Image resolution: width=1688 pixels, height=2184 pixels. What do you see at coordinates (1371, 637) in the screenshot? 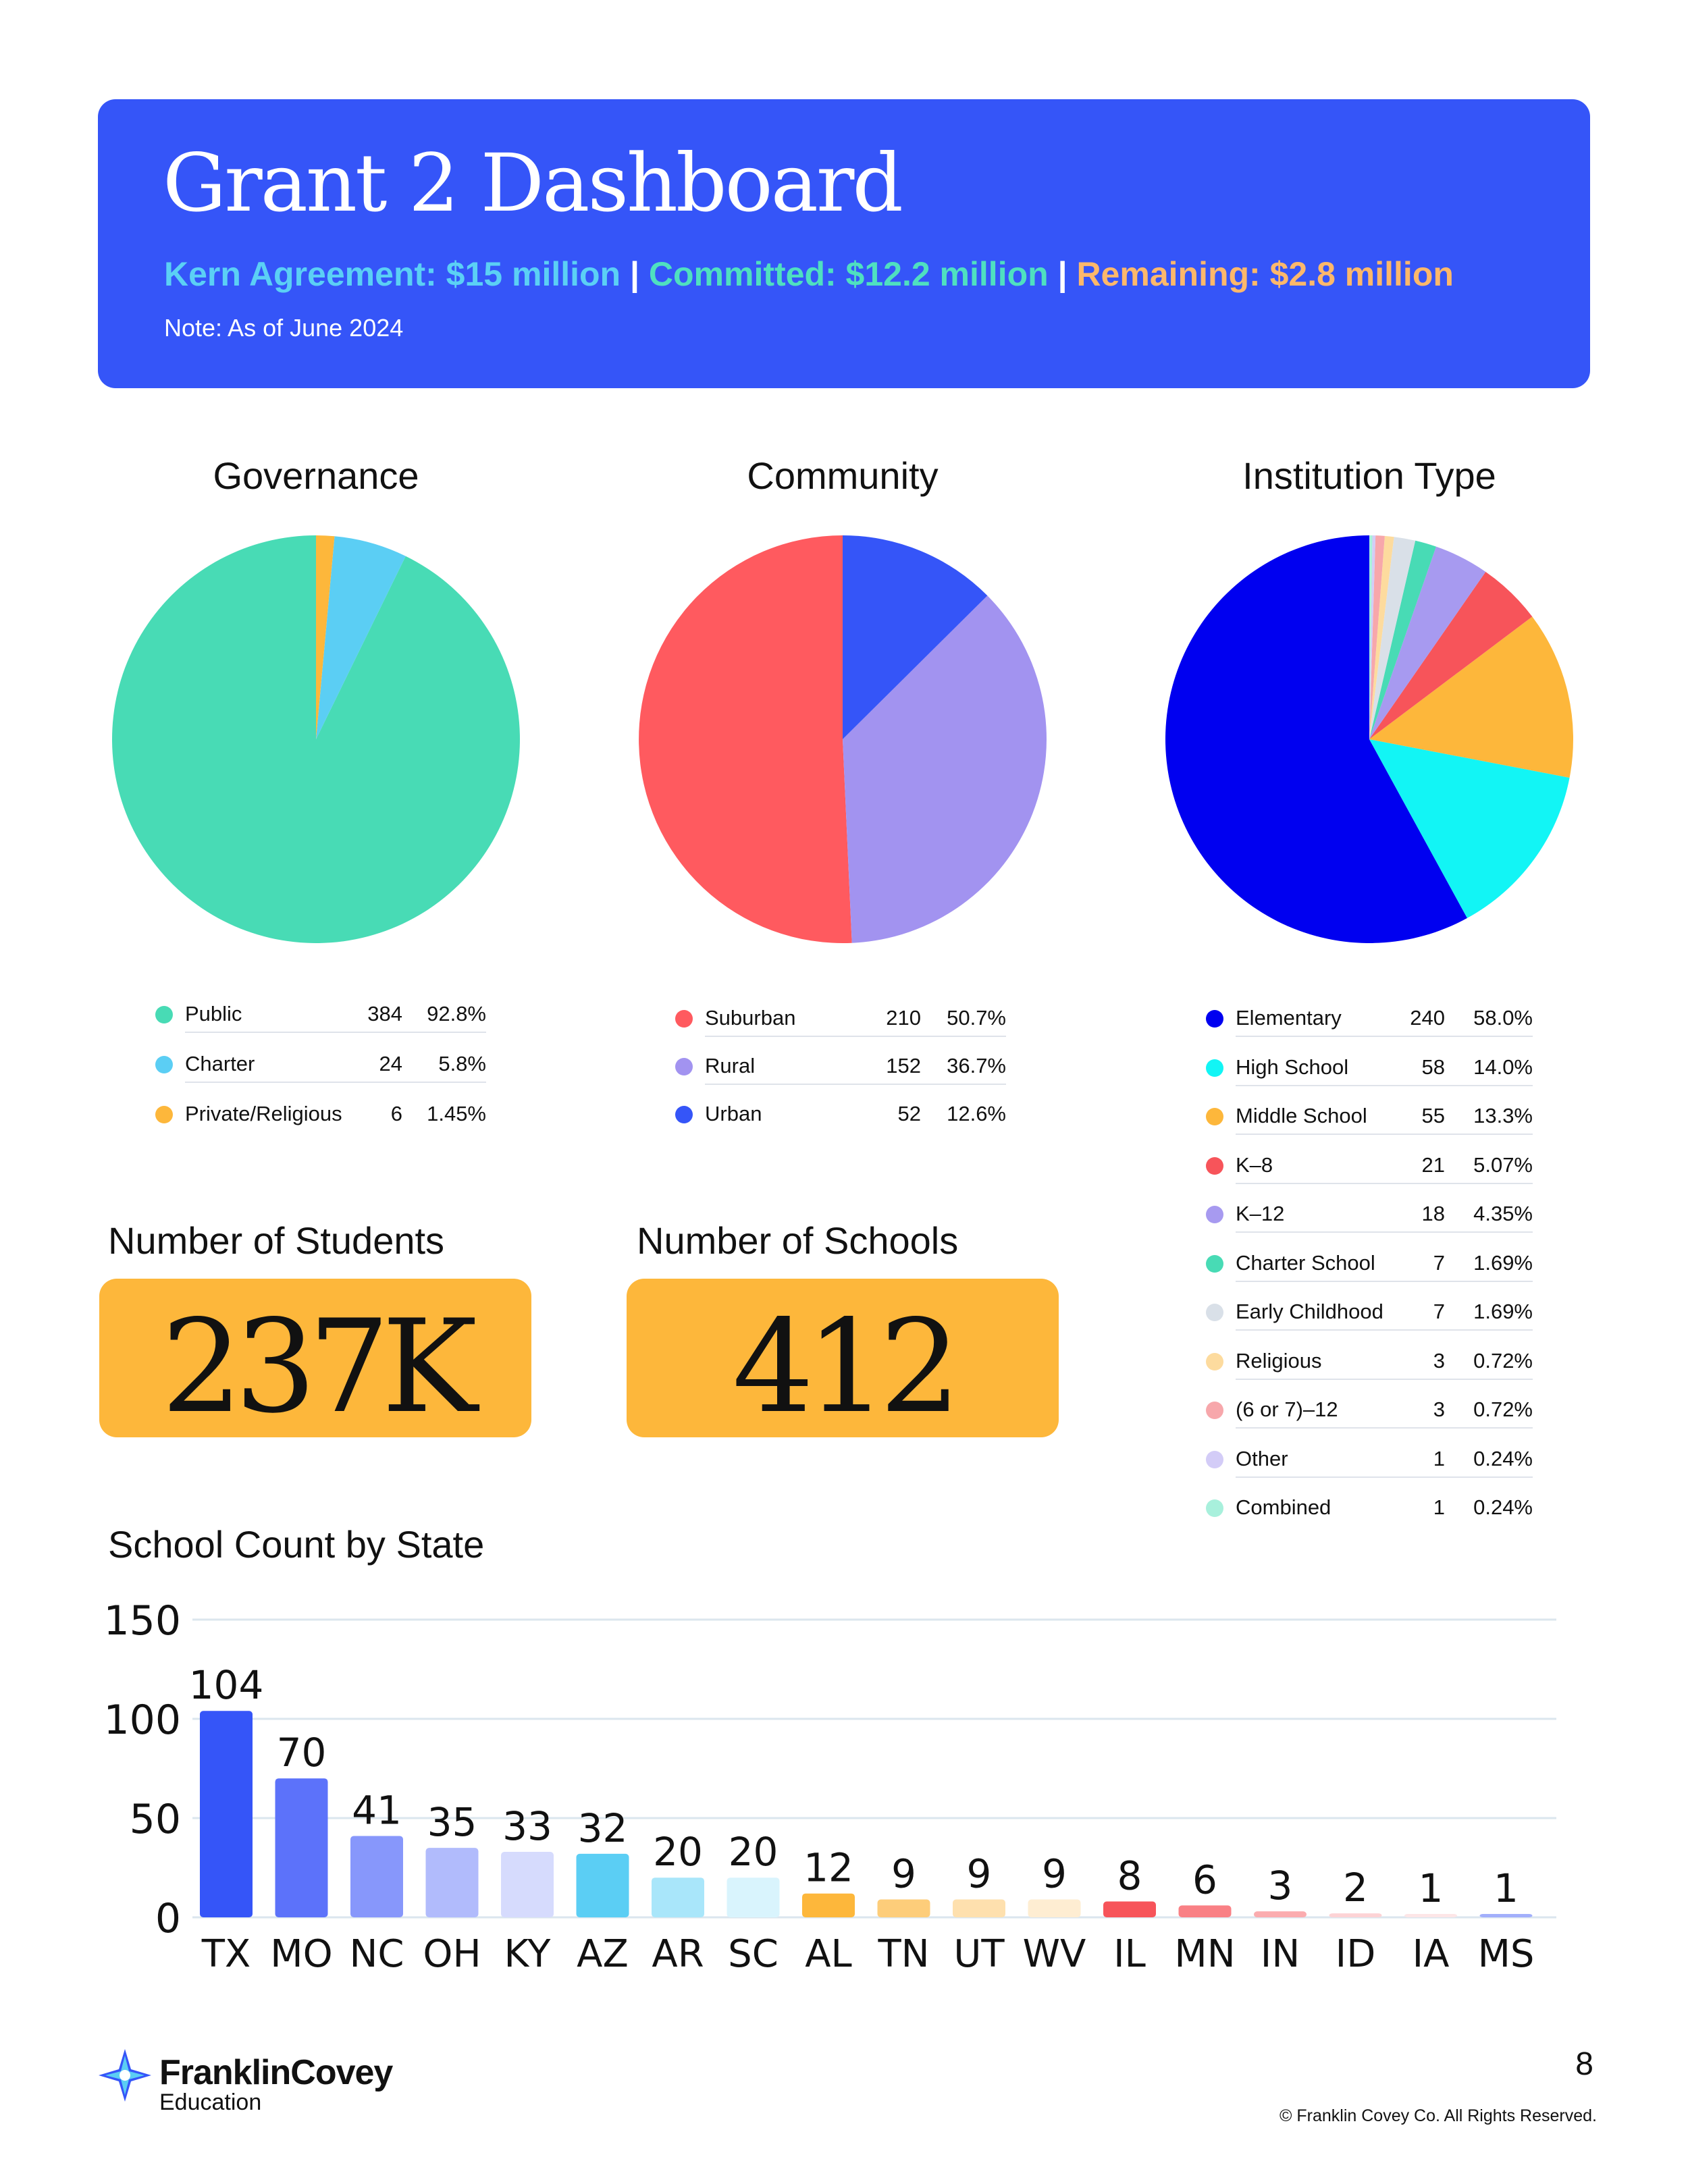
I see `institution-slice-combined` at bounding box center [1371, 637].